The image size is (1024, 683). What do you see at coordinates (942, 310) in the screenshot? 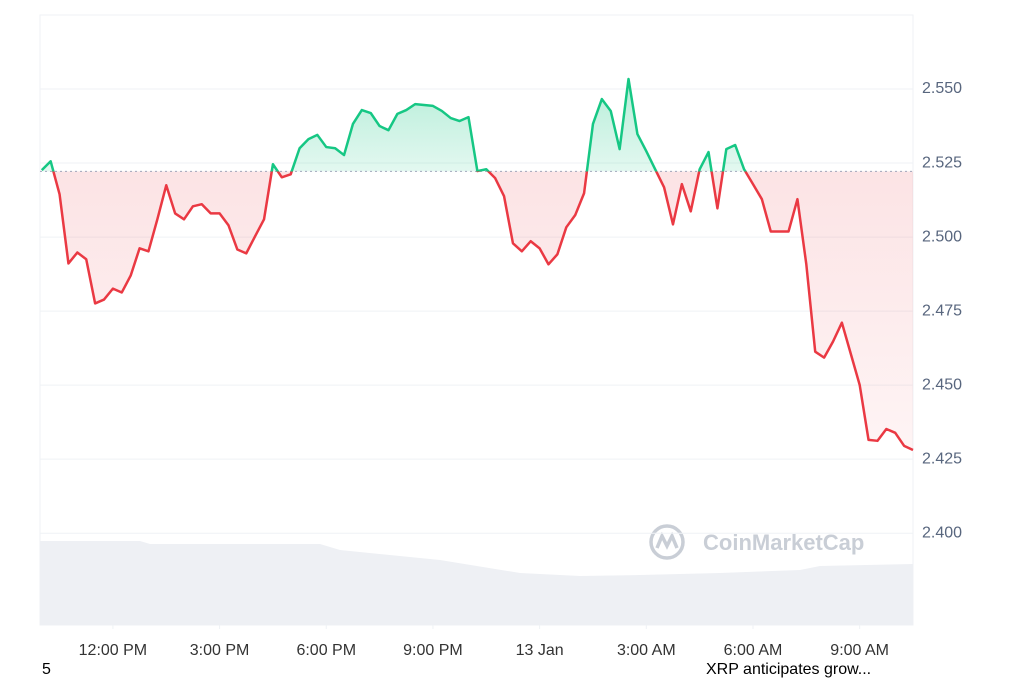
I see `y-tick-label: 2.475` at bounding box center [942, 310].